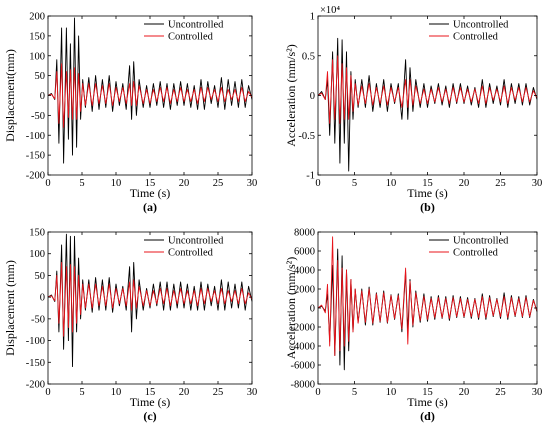  I want to click on y-tick-label: 0.5, so click(308, 56).